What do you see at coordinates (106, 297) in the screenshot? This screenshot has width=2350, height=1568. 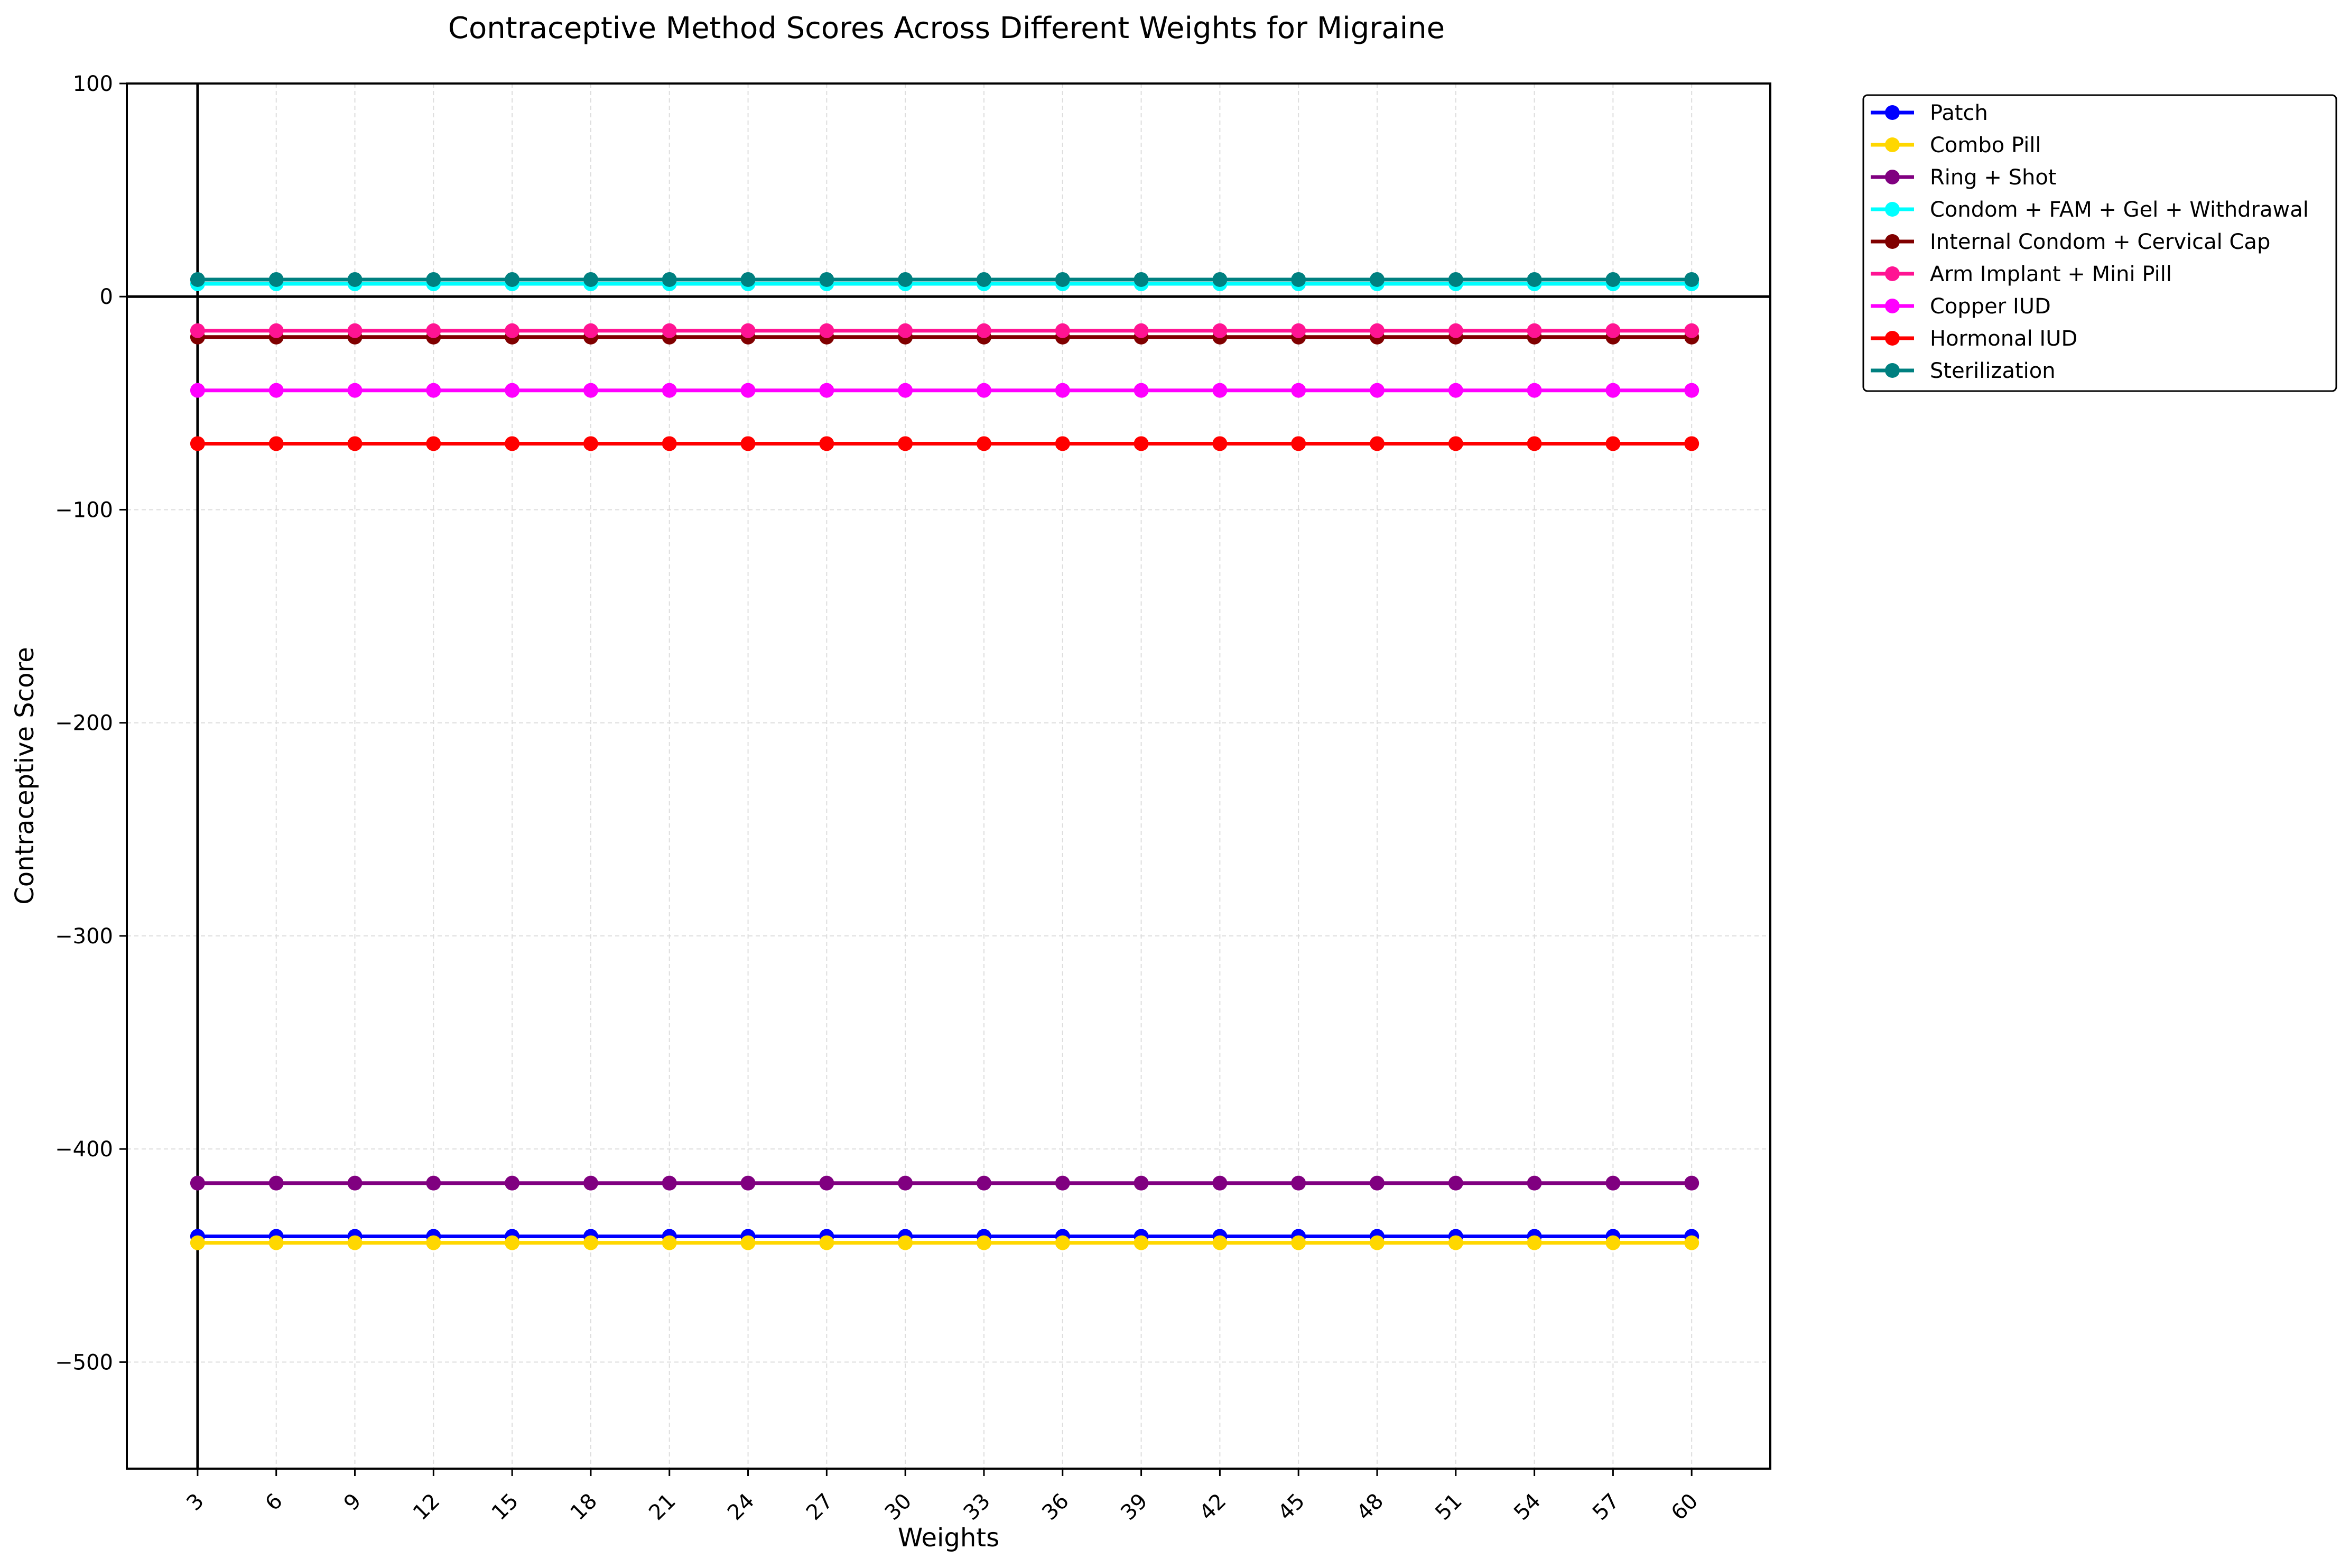 I see `y-tick-label: 0` at bounding box center [106, 297].